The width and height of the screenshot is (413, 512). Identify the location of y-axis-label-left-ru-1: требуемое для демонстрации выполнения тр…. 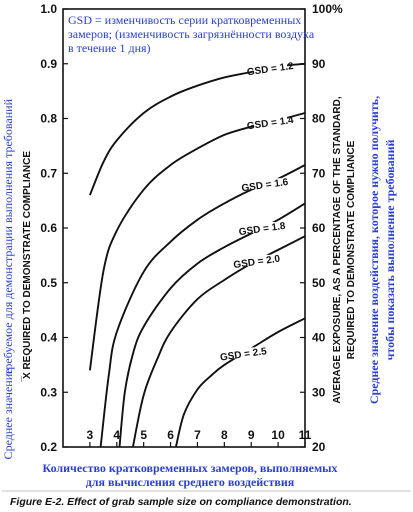
(8, 236).